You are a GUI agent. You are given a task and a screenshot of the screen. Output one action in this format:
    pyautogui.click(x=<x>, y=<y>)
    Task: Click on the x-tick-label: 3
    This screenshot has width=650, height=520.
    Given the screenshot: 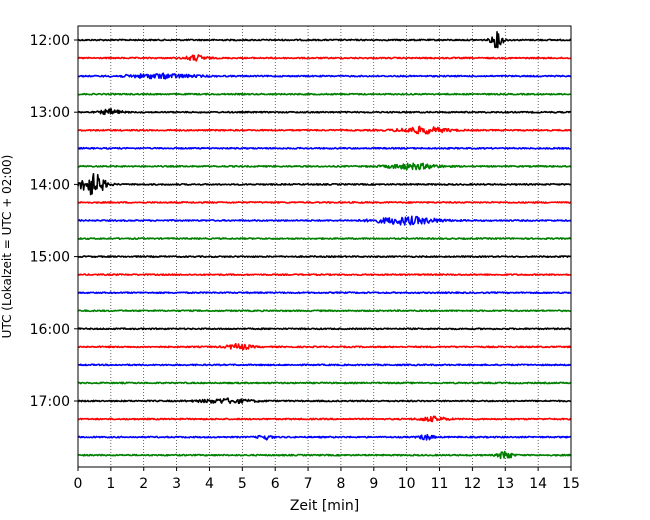 What is the action you would take?
    pyautogui.click(x=176, y=484)
    